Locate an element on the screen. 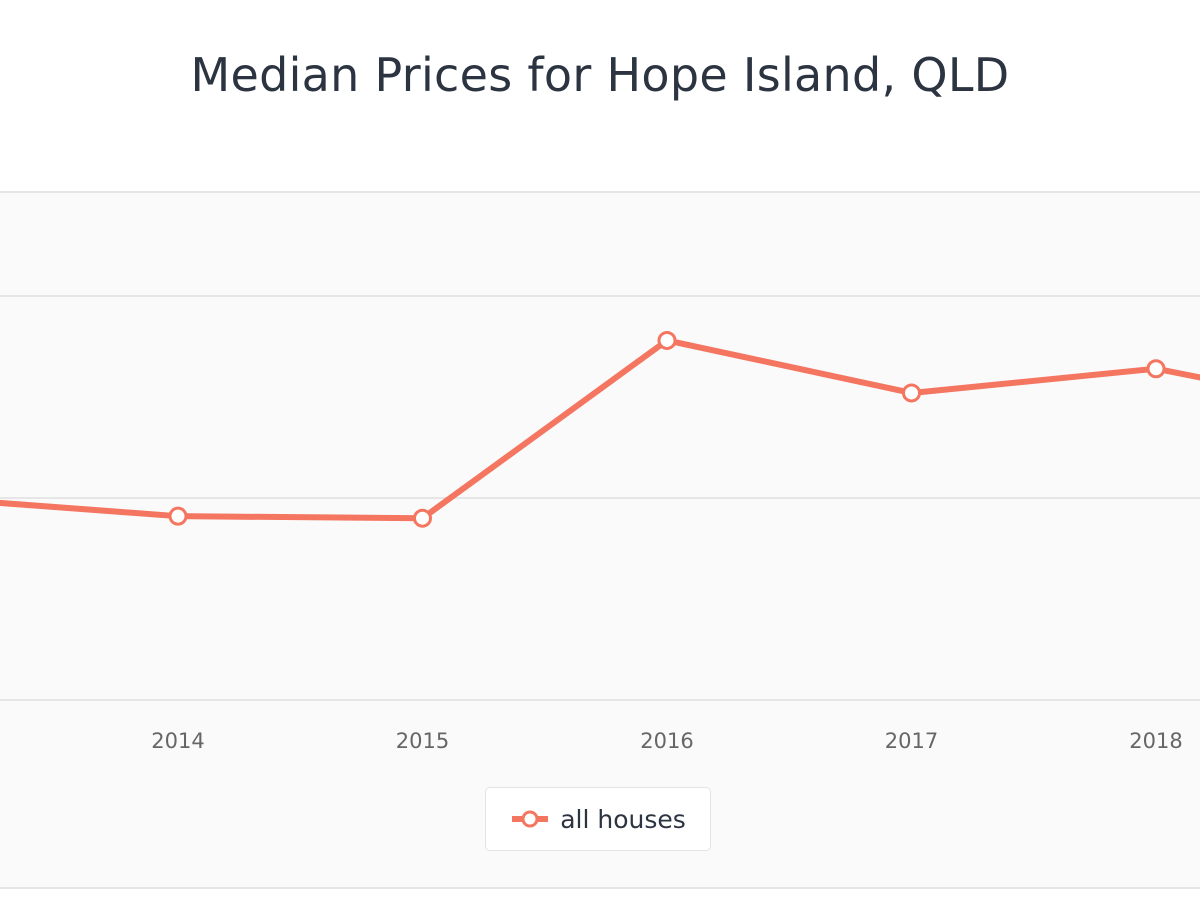  legend-marker-icon is located at coordinates (530, 819).